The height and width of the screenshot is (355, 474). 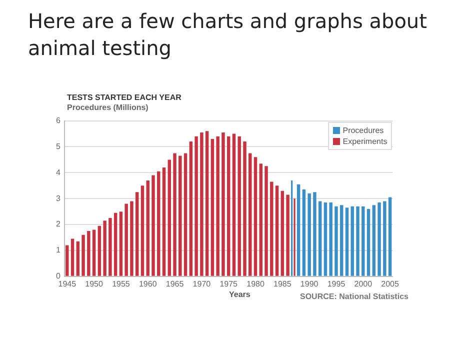 I want to click on x-tick-label: 1970, so click(x=202, y=283).